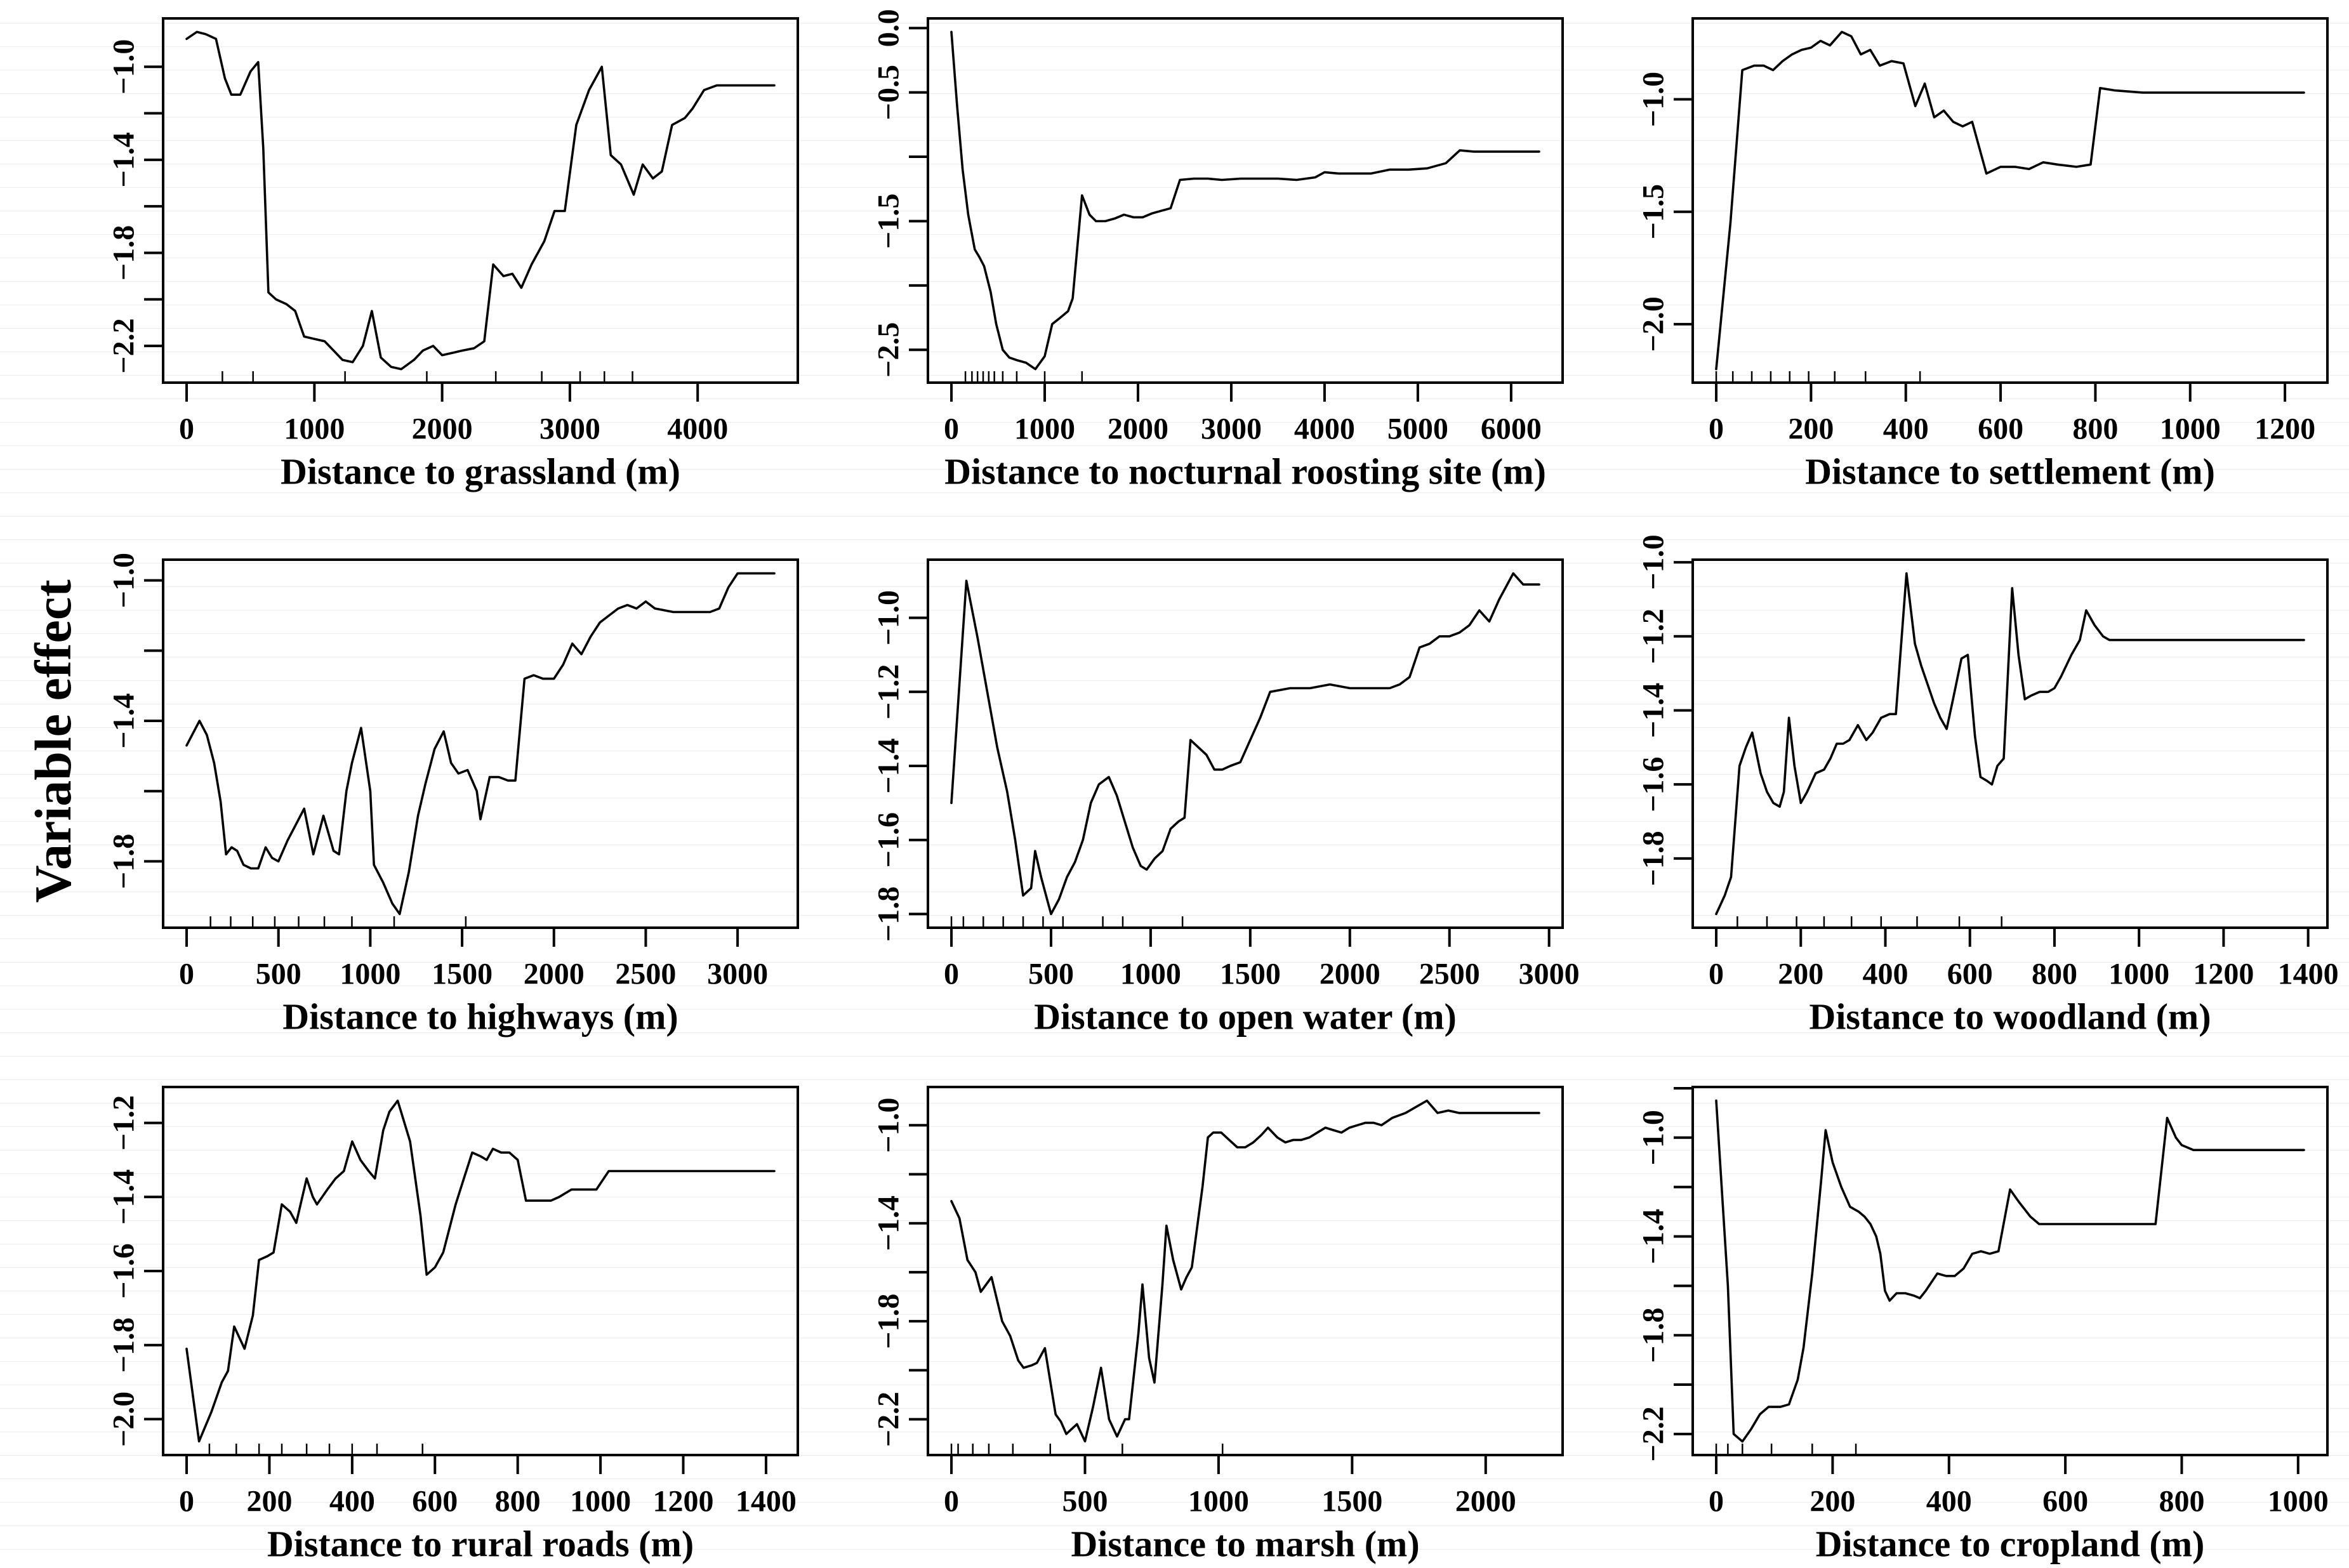 This screenshot has width=2349, height=1568. Describe the element at coordinates (135, 721) in the screenshot. I see `y-axis: −1.8 −1.4 −1.0` at that location.